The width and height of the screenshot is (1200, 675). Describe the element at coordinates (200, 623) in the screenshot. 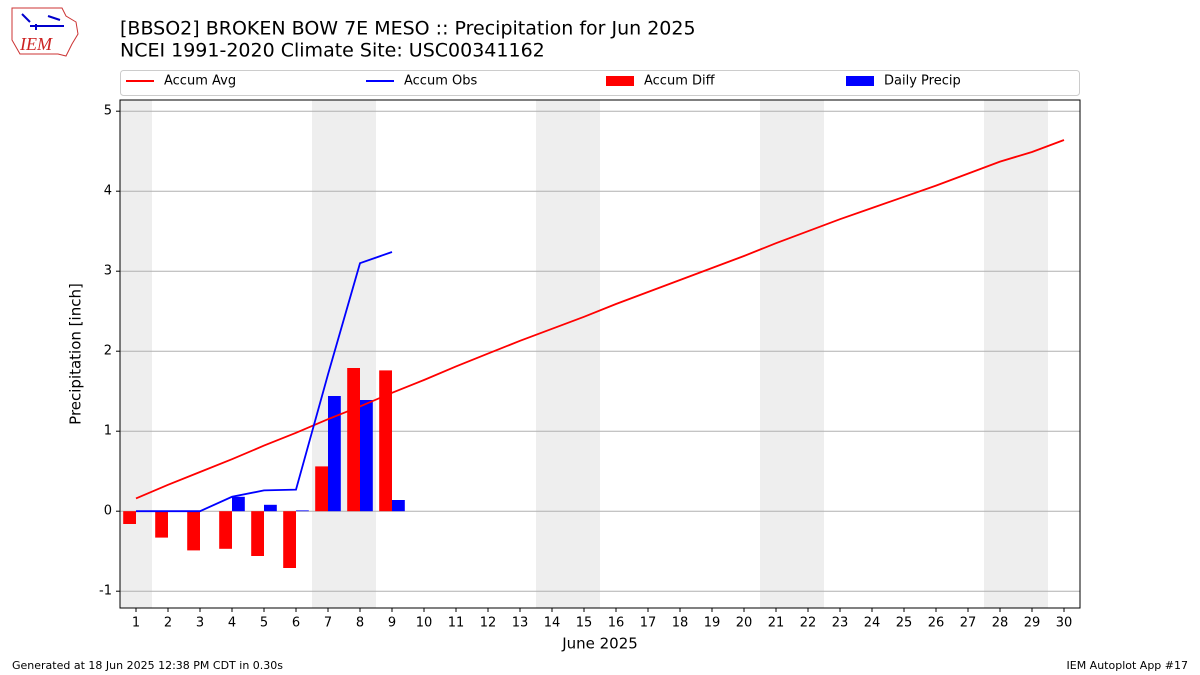

I see `x-tick-label: 3` at that location.